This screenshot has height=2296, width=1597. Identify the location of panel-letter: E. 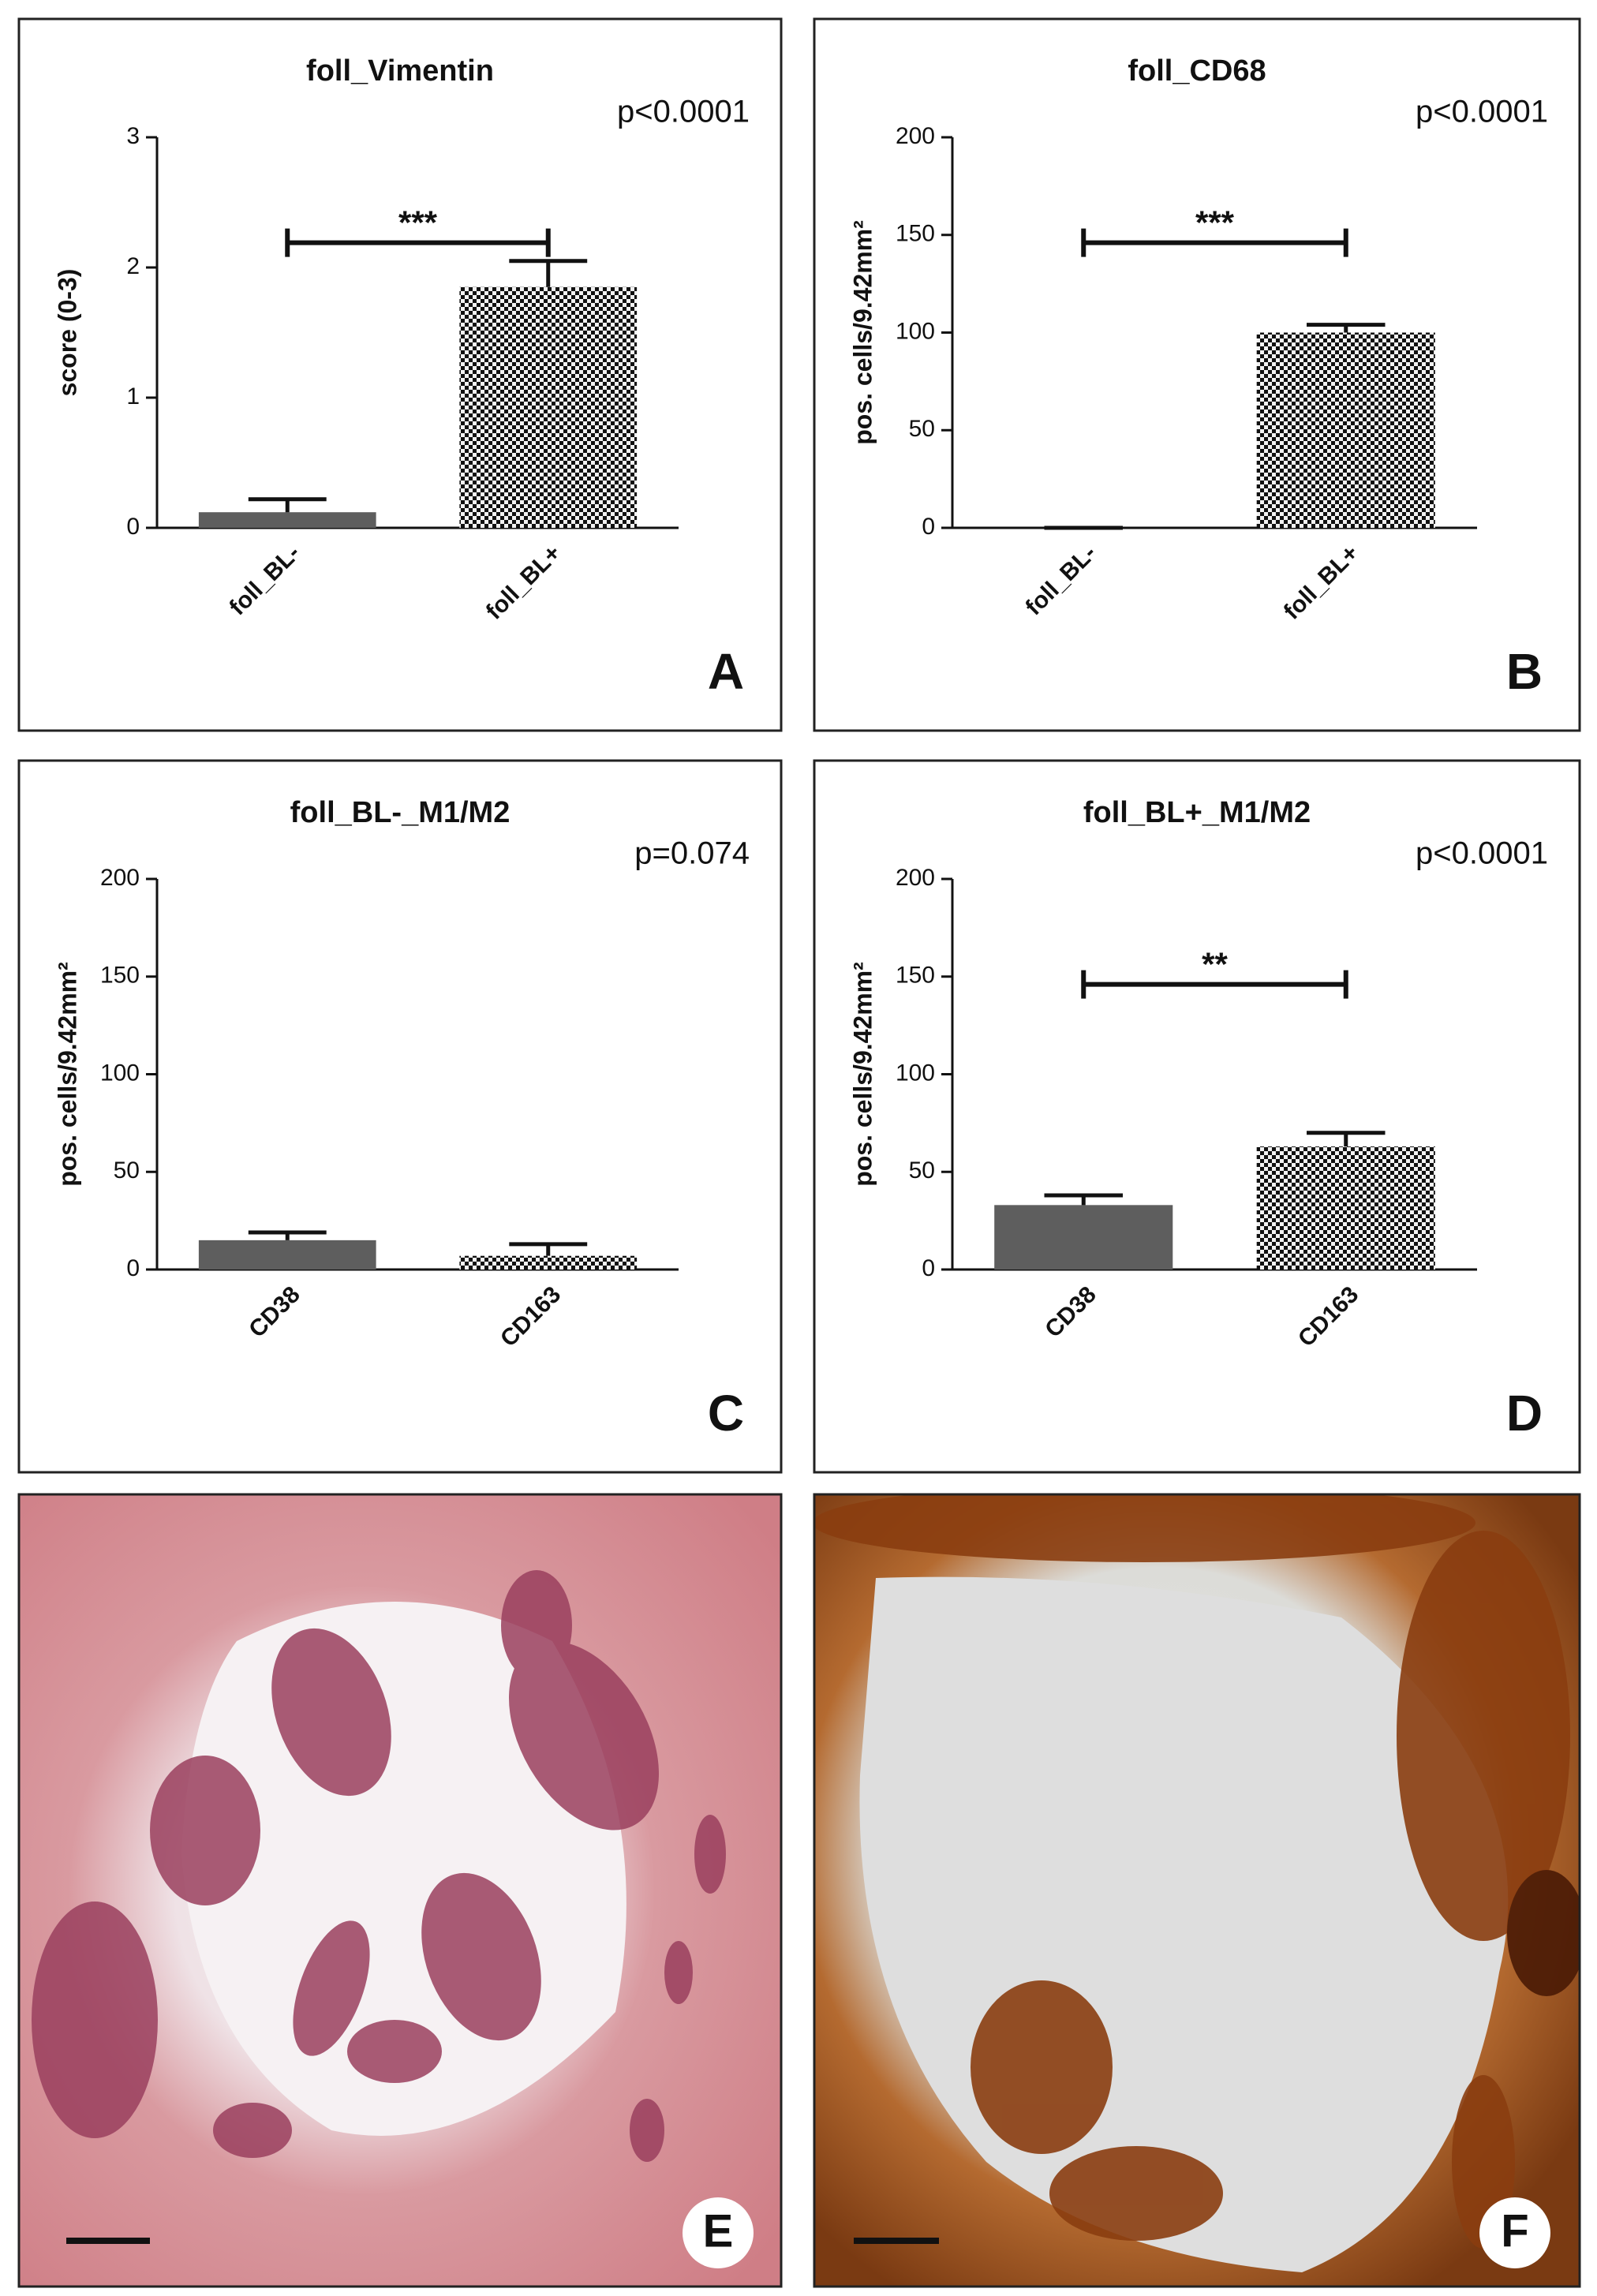
(719, 2231).